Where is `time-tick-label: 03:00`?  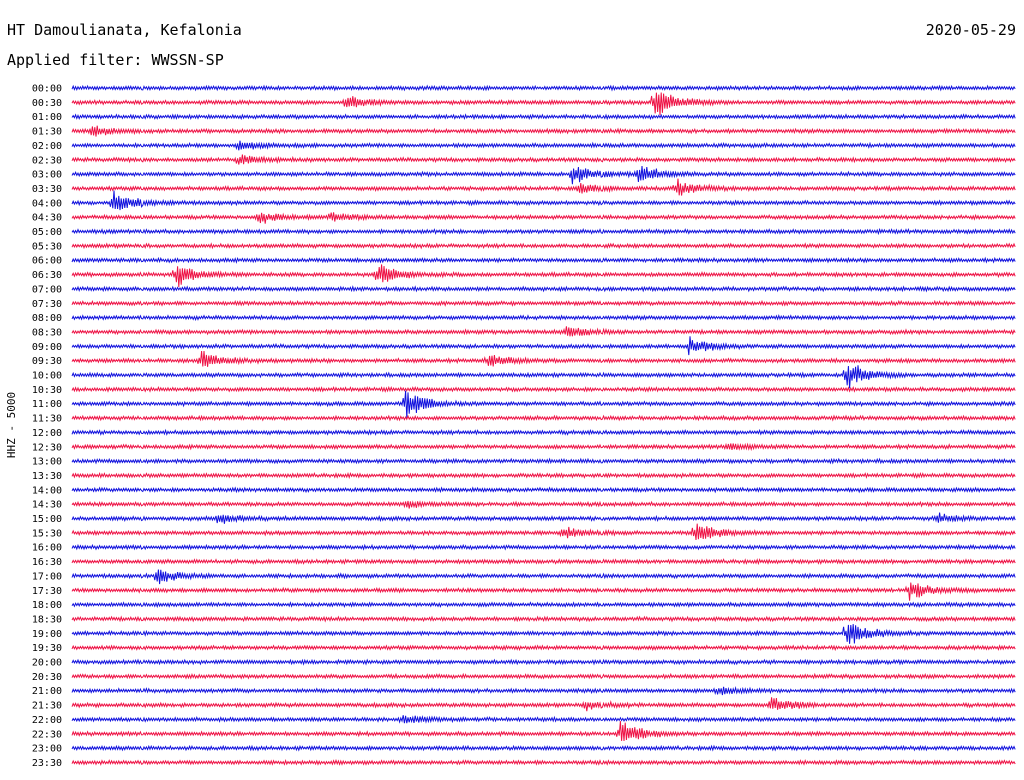
time-tick-label: 03:00 is located at coordinates (47, 175).